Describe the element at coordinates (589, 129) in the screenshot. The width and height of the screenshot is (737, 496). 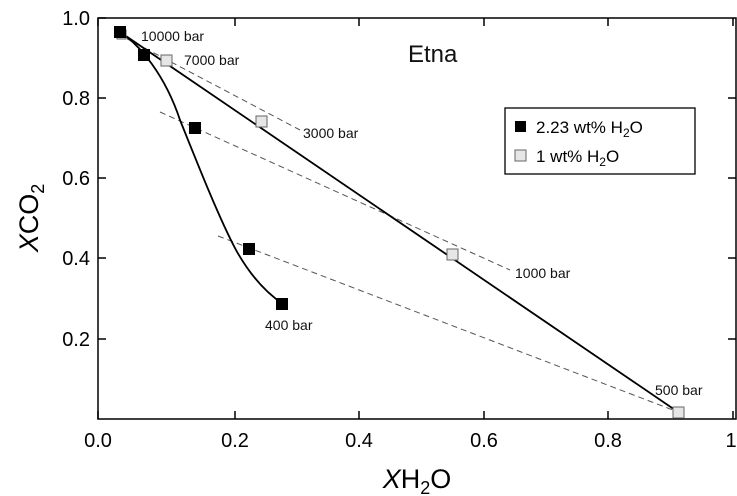
I see `legend-item-223wt: 2.23 wt% H2O` at that location.